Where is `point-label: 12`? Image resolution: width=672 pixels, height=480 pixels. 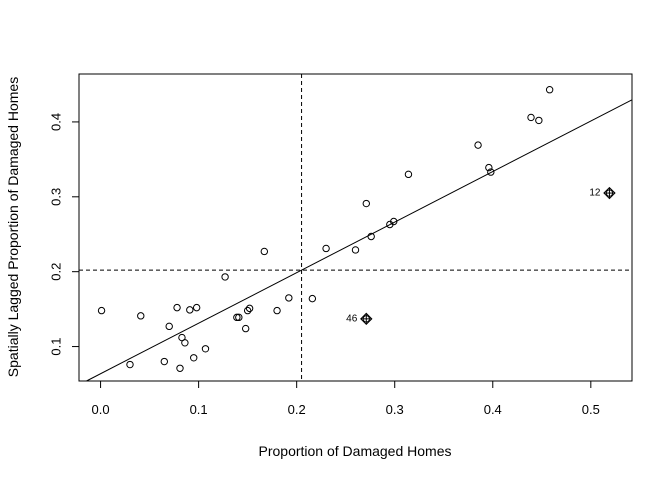
point-label: 12 is located at coordinates (595, 193).